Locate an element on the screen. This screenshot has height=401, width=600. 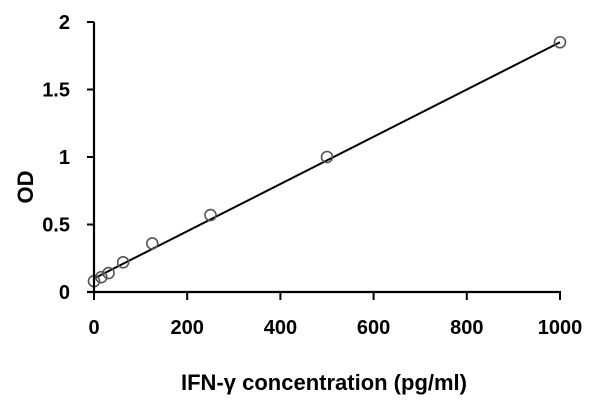
x-axis-title: IFN-γ concentration (pg/ml) is located at coordinates (324, 382).